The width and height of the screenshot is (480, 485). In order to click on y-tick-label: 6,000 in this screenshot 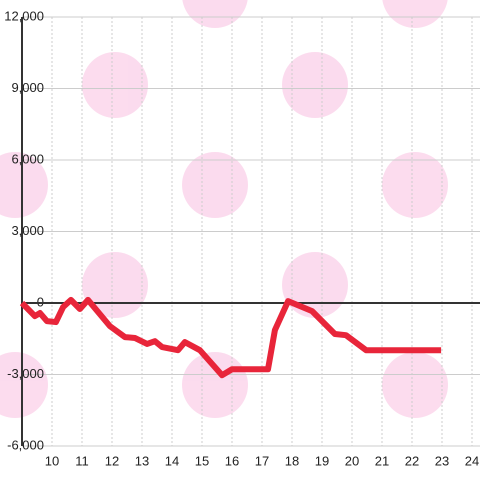, I will do `click(27, 158)`.